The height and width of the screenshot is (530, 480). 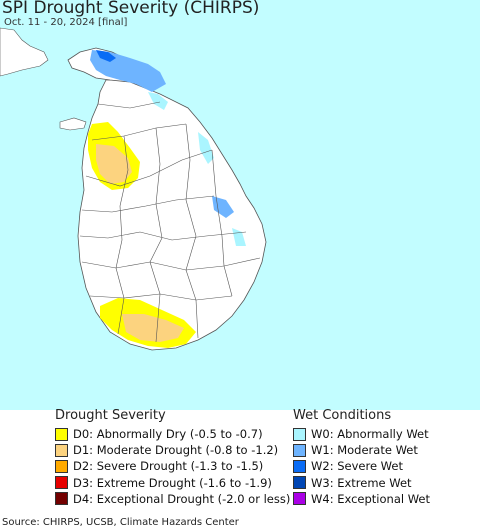 What do you see at coordinates (61, 450) in the screenshot?
I see `legend-swatch-d1` at bounding box center [61, 450].